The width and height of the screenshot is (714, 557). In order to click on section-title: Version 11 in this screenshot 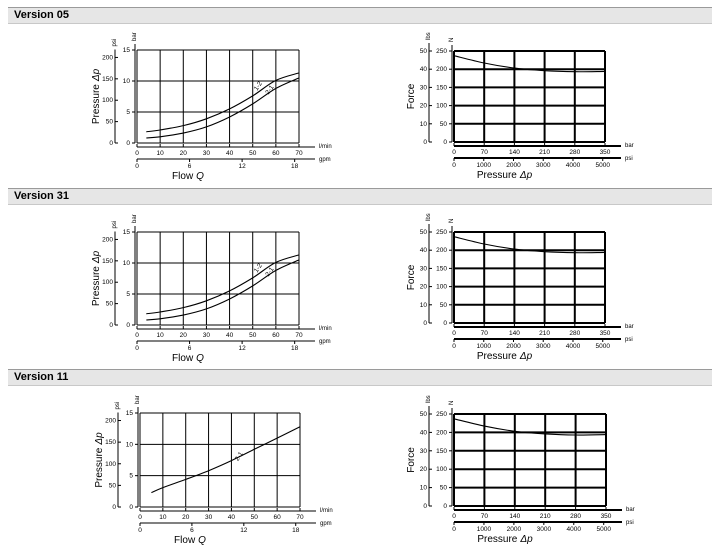, I will do `click(41, 377)`.